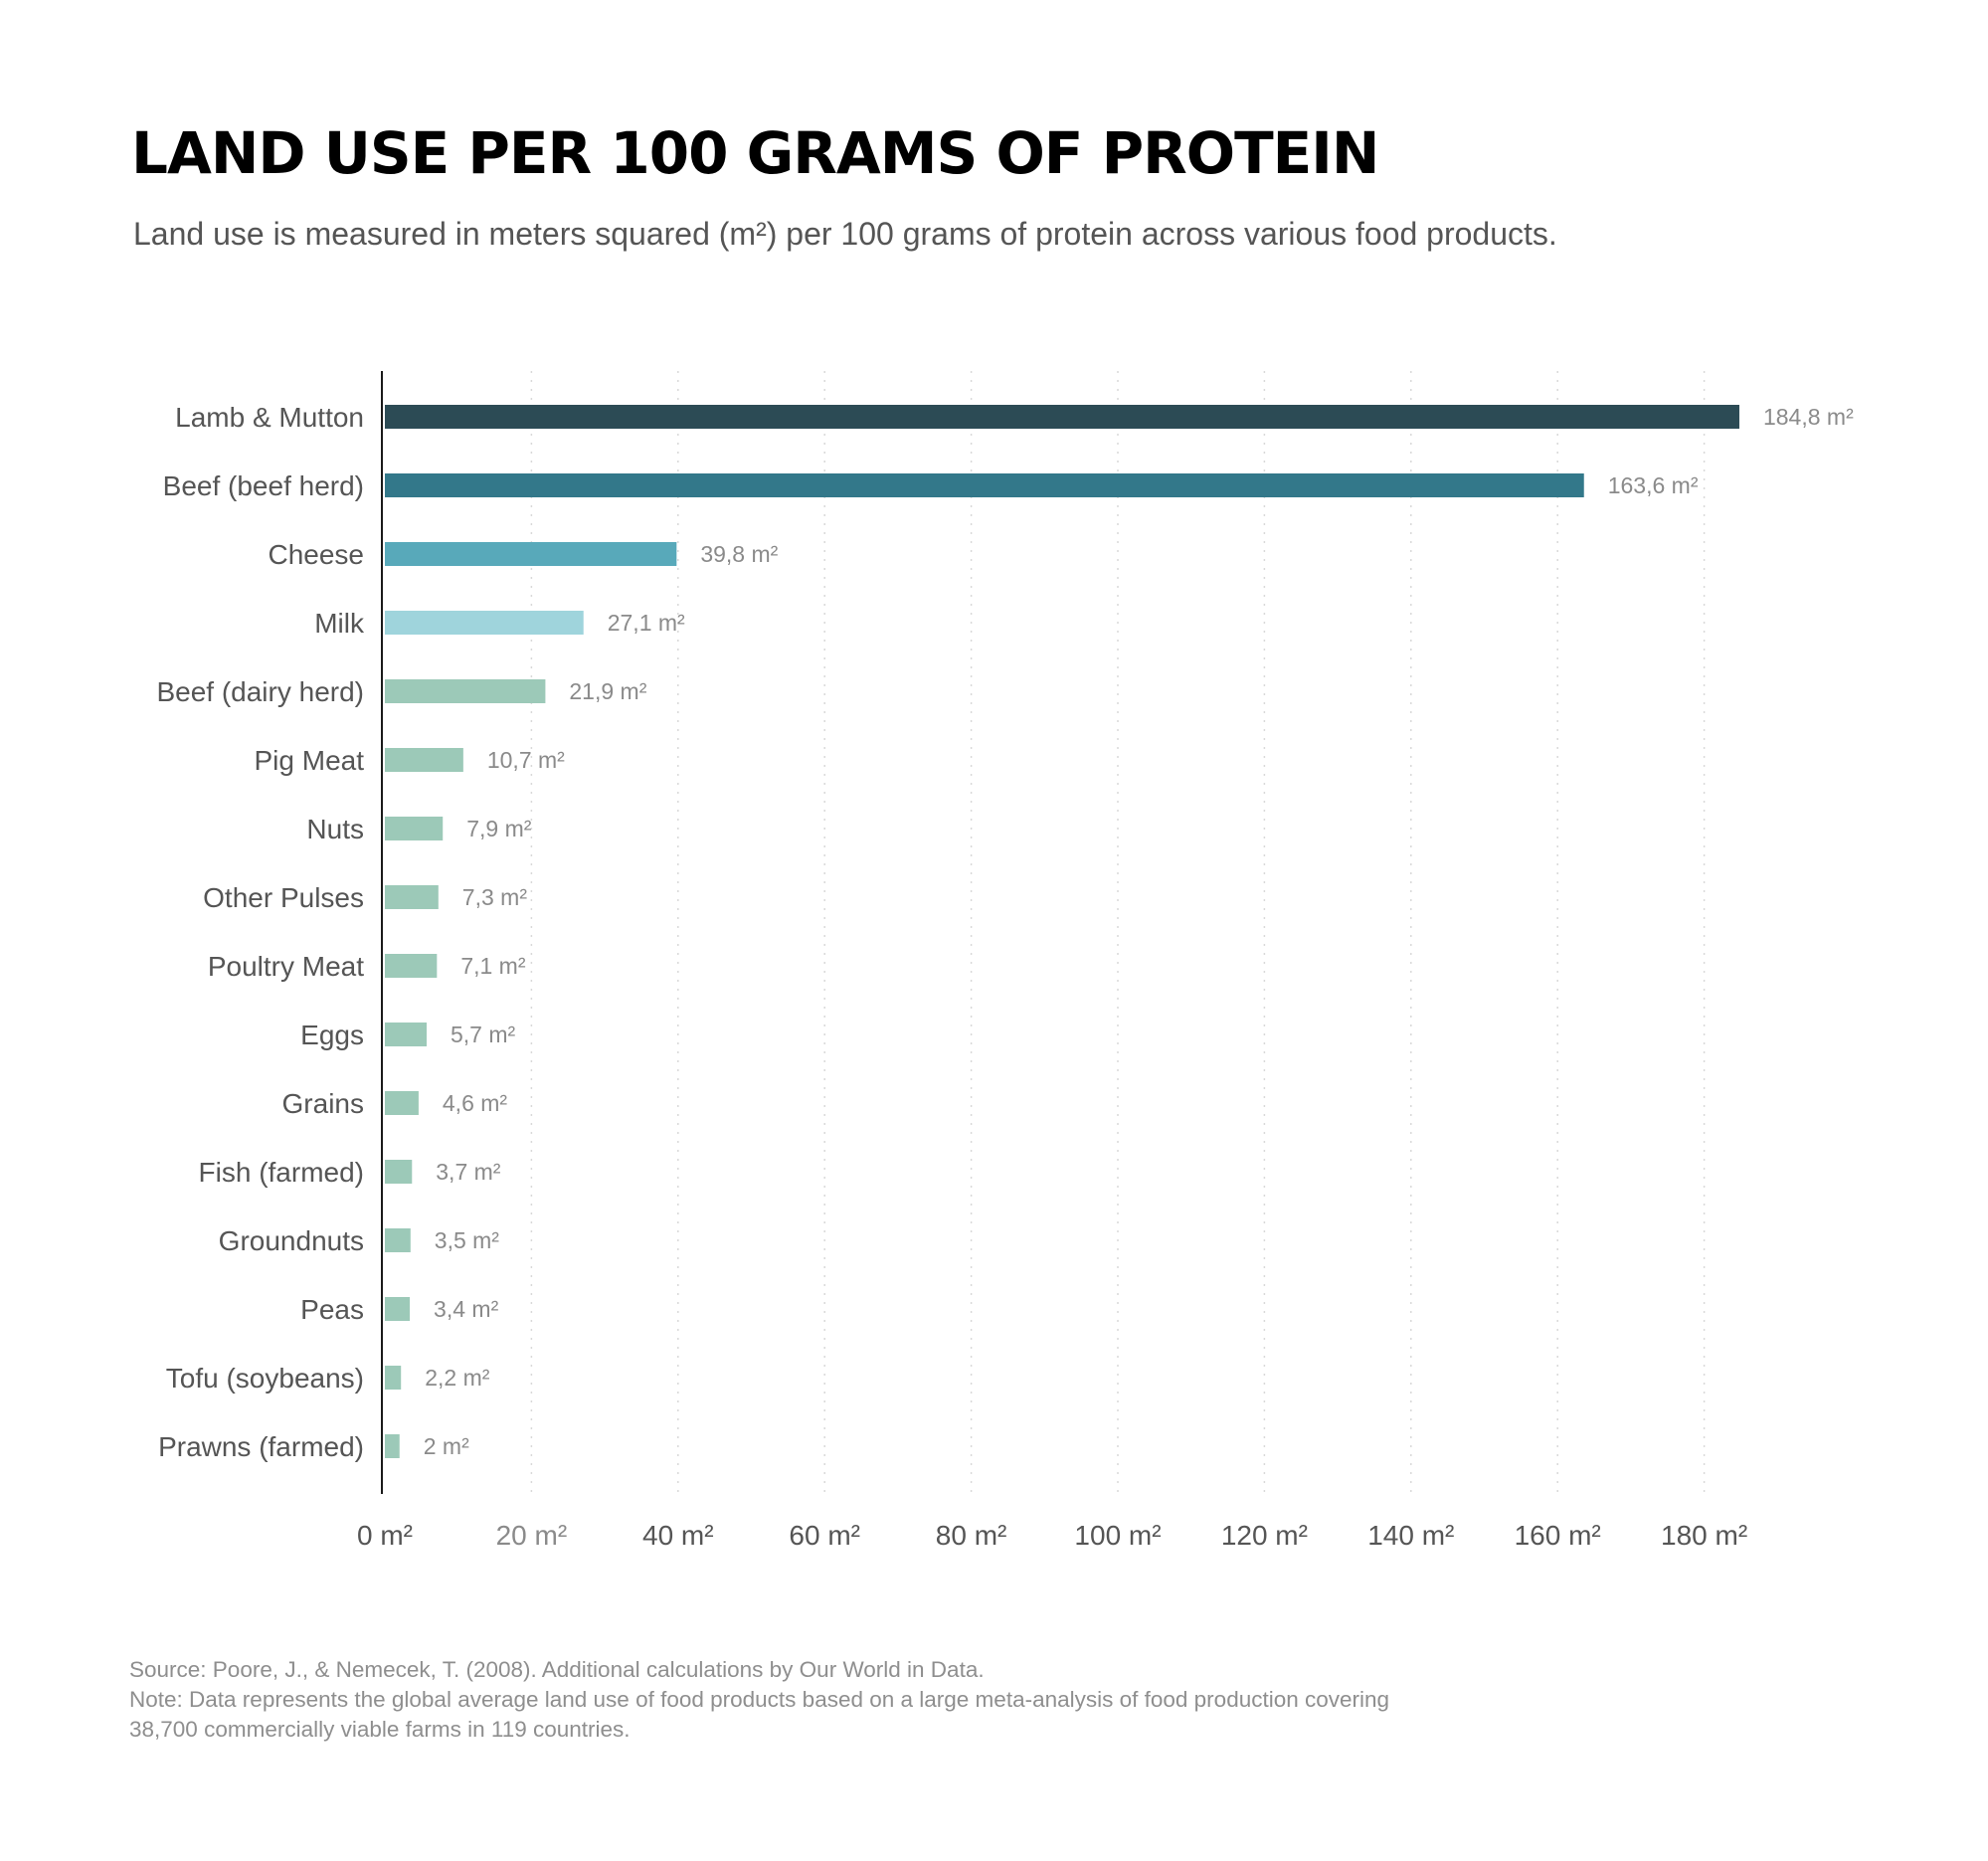 The height and width of the screenshot is (1861, 1988). Describe the element at coordinates (971, 1535) in the screenshot. I see `x-tick-label: 80 m²` at that location.